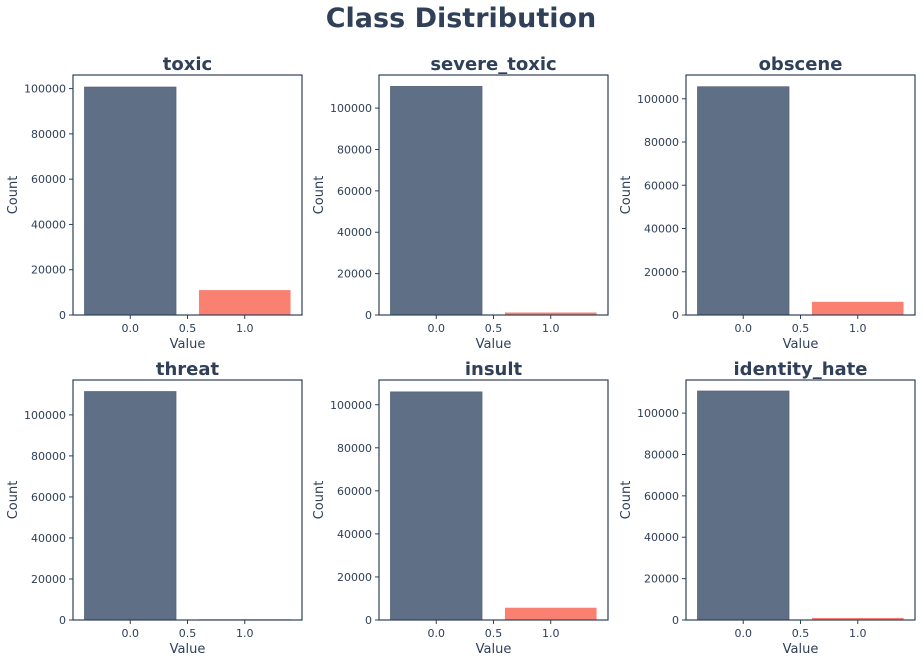 This screenshot has height=662, width=922. Describe the element at coordinates (187, 64) in the screenshot. I see `subplot-title: toxic` at that location.